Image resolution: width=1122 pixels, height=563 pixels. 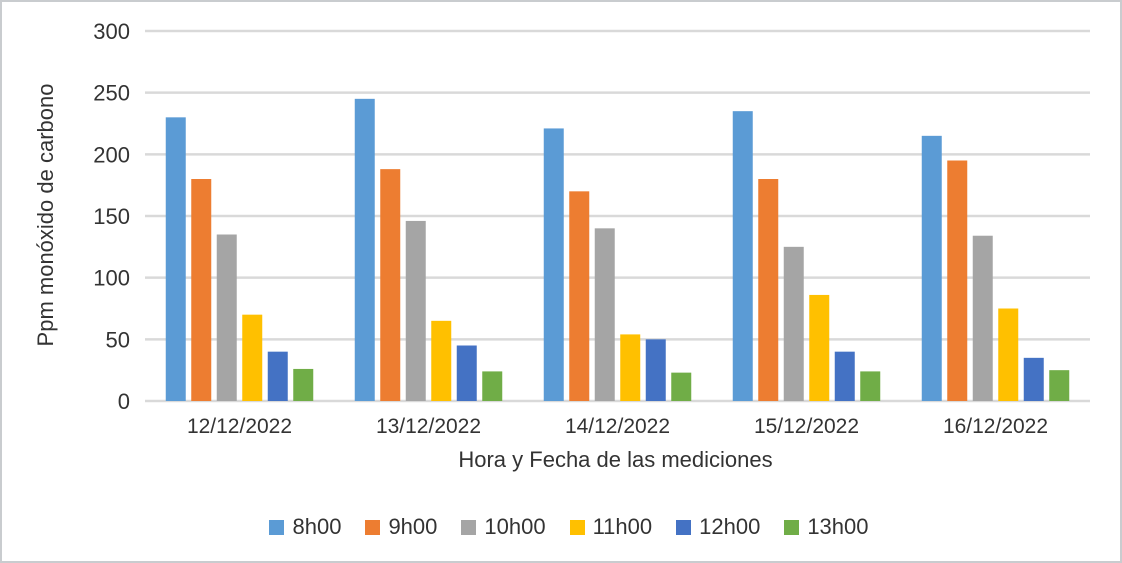 I want to click on y-tick-label: 150, so click(x=111, y=216).